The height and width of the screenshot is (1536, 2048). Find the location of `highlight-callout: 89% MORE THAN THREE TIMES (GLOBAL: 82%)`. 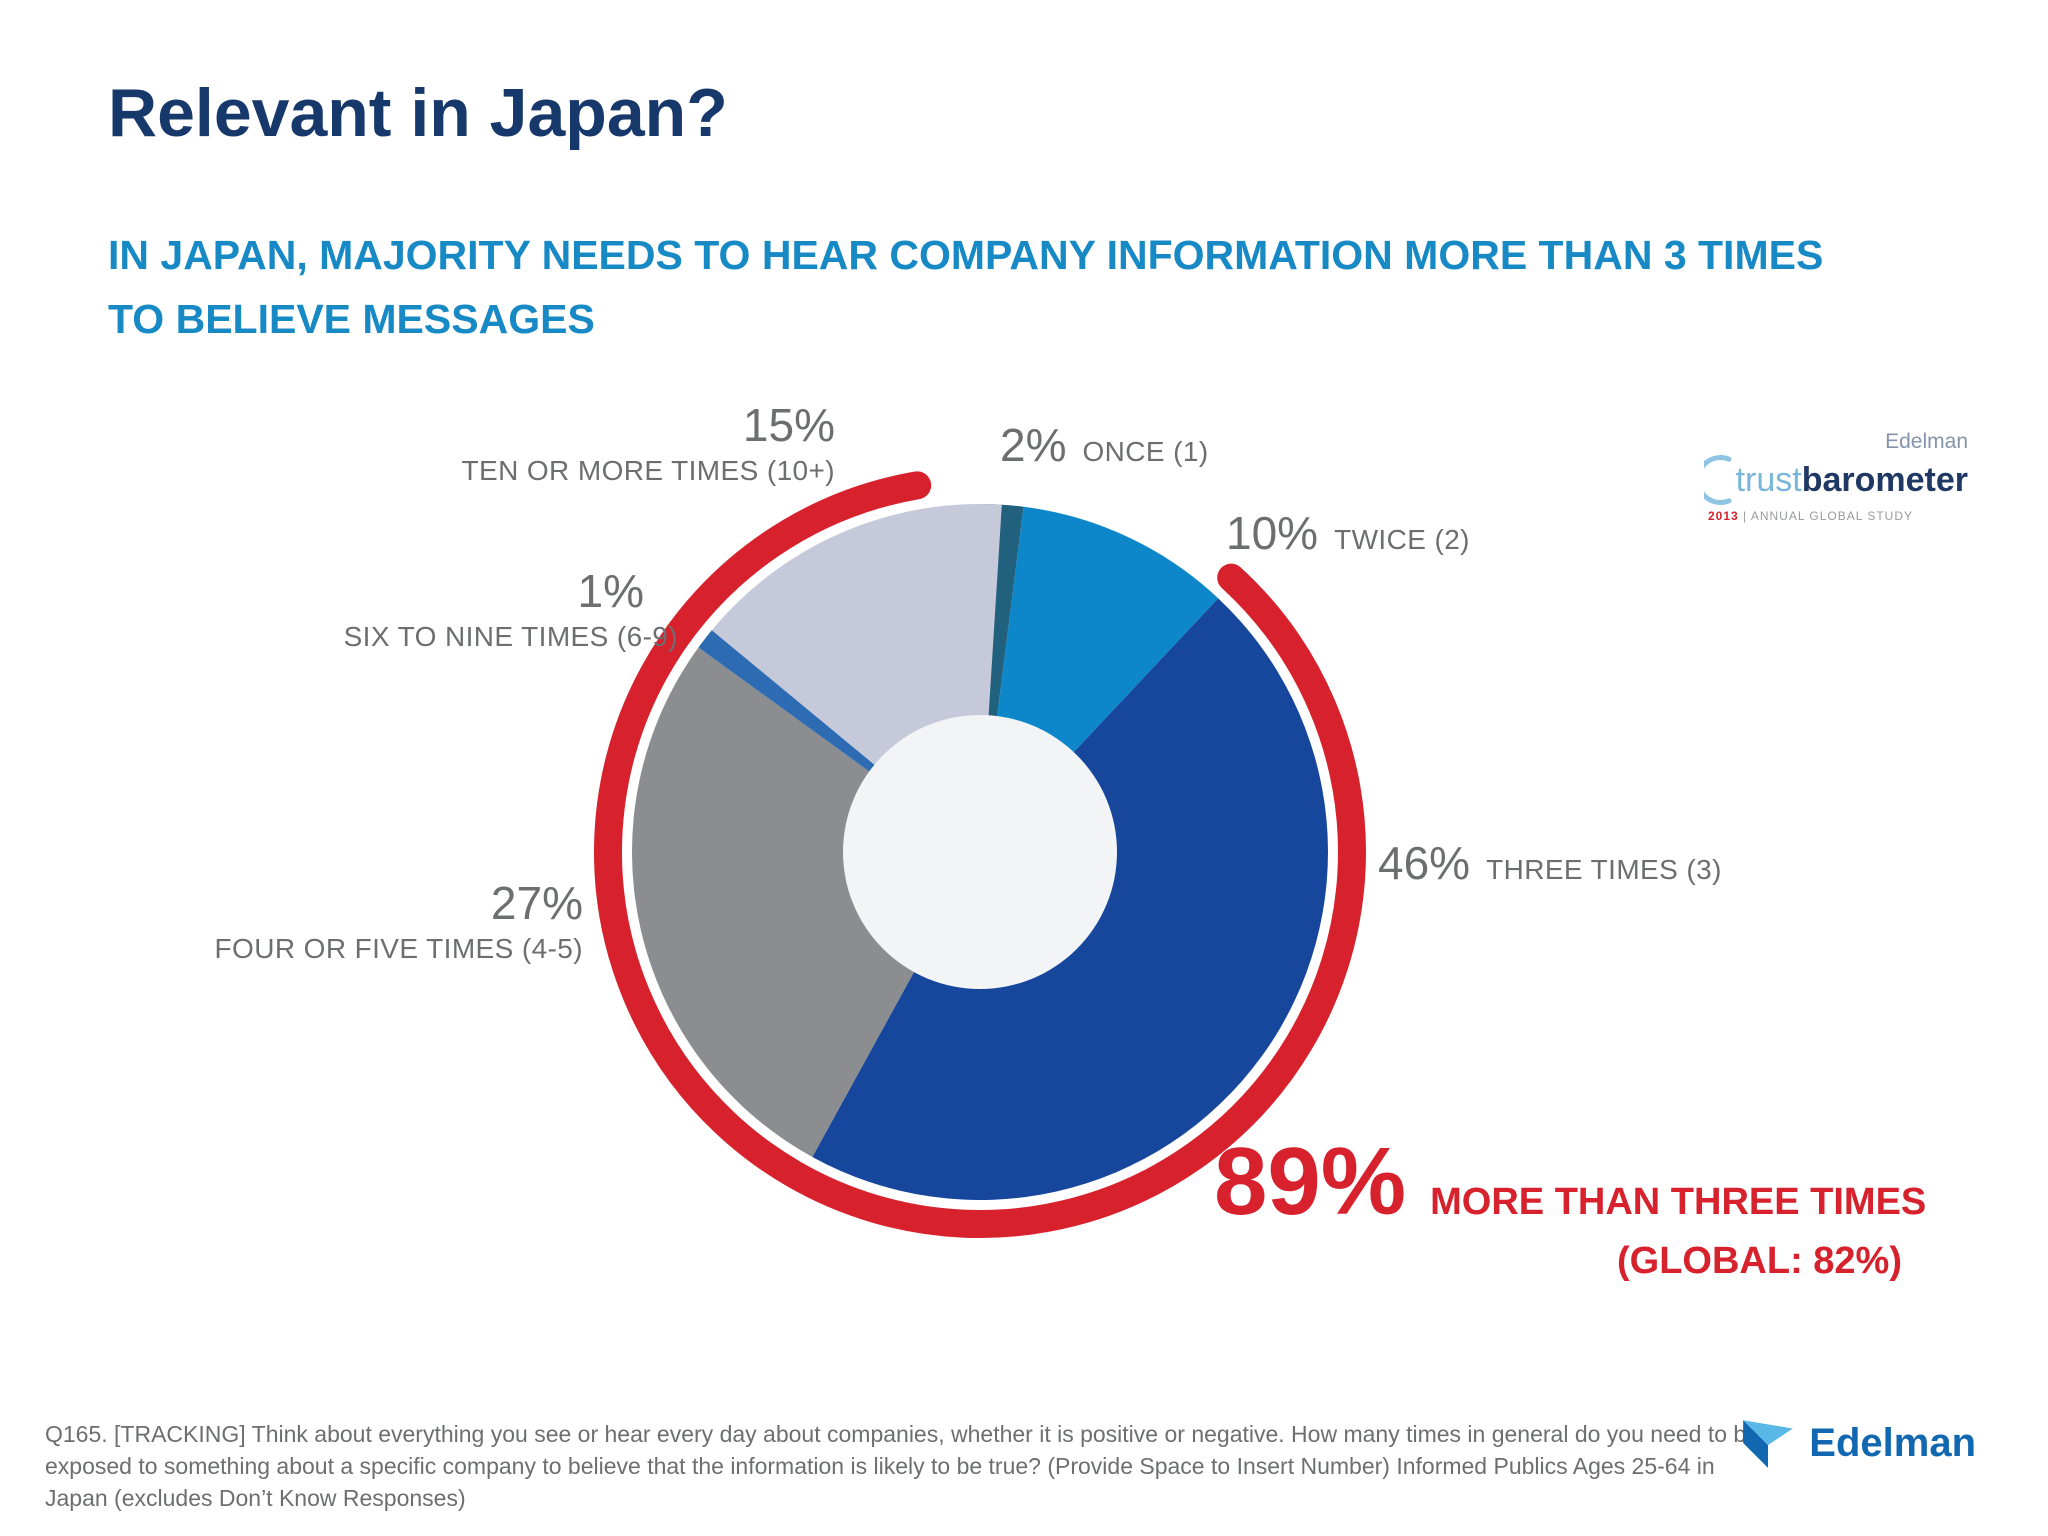

highlight-callout: 89% MORE THAN THREE TIMES (GLOBAL: 82%) is located at coordinates (1570, 1205).